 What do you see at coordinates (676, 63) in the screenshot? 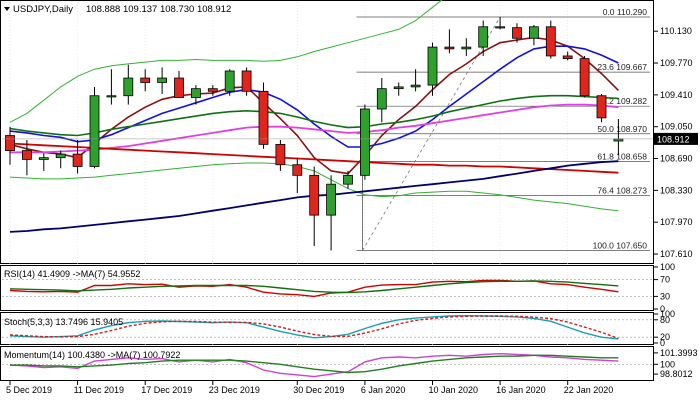
I see `y-tick-label: 109.770` at bounding box center [676, 63].